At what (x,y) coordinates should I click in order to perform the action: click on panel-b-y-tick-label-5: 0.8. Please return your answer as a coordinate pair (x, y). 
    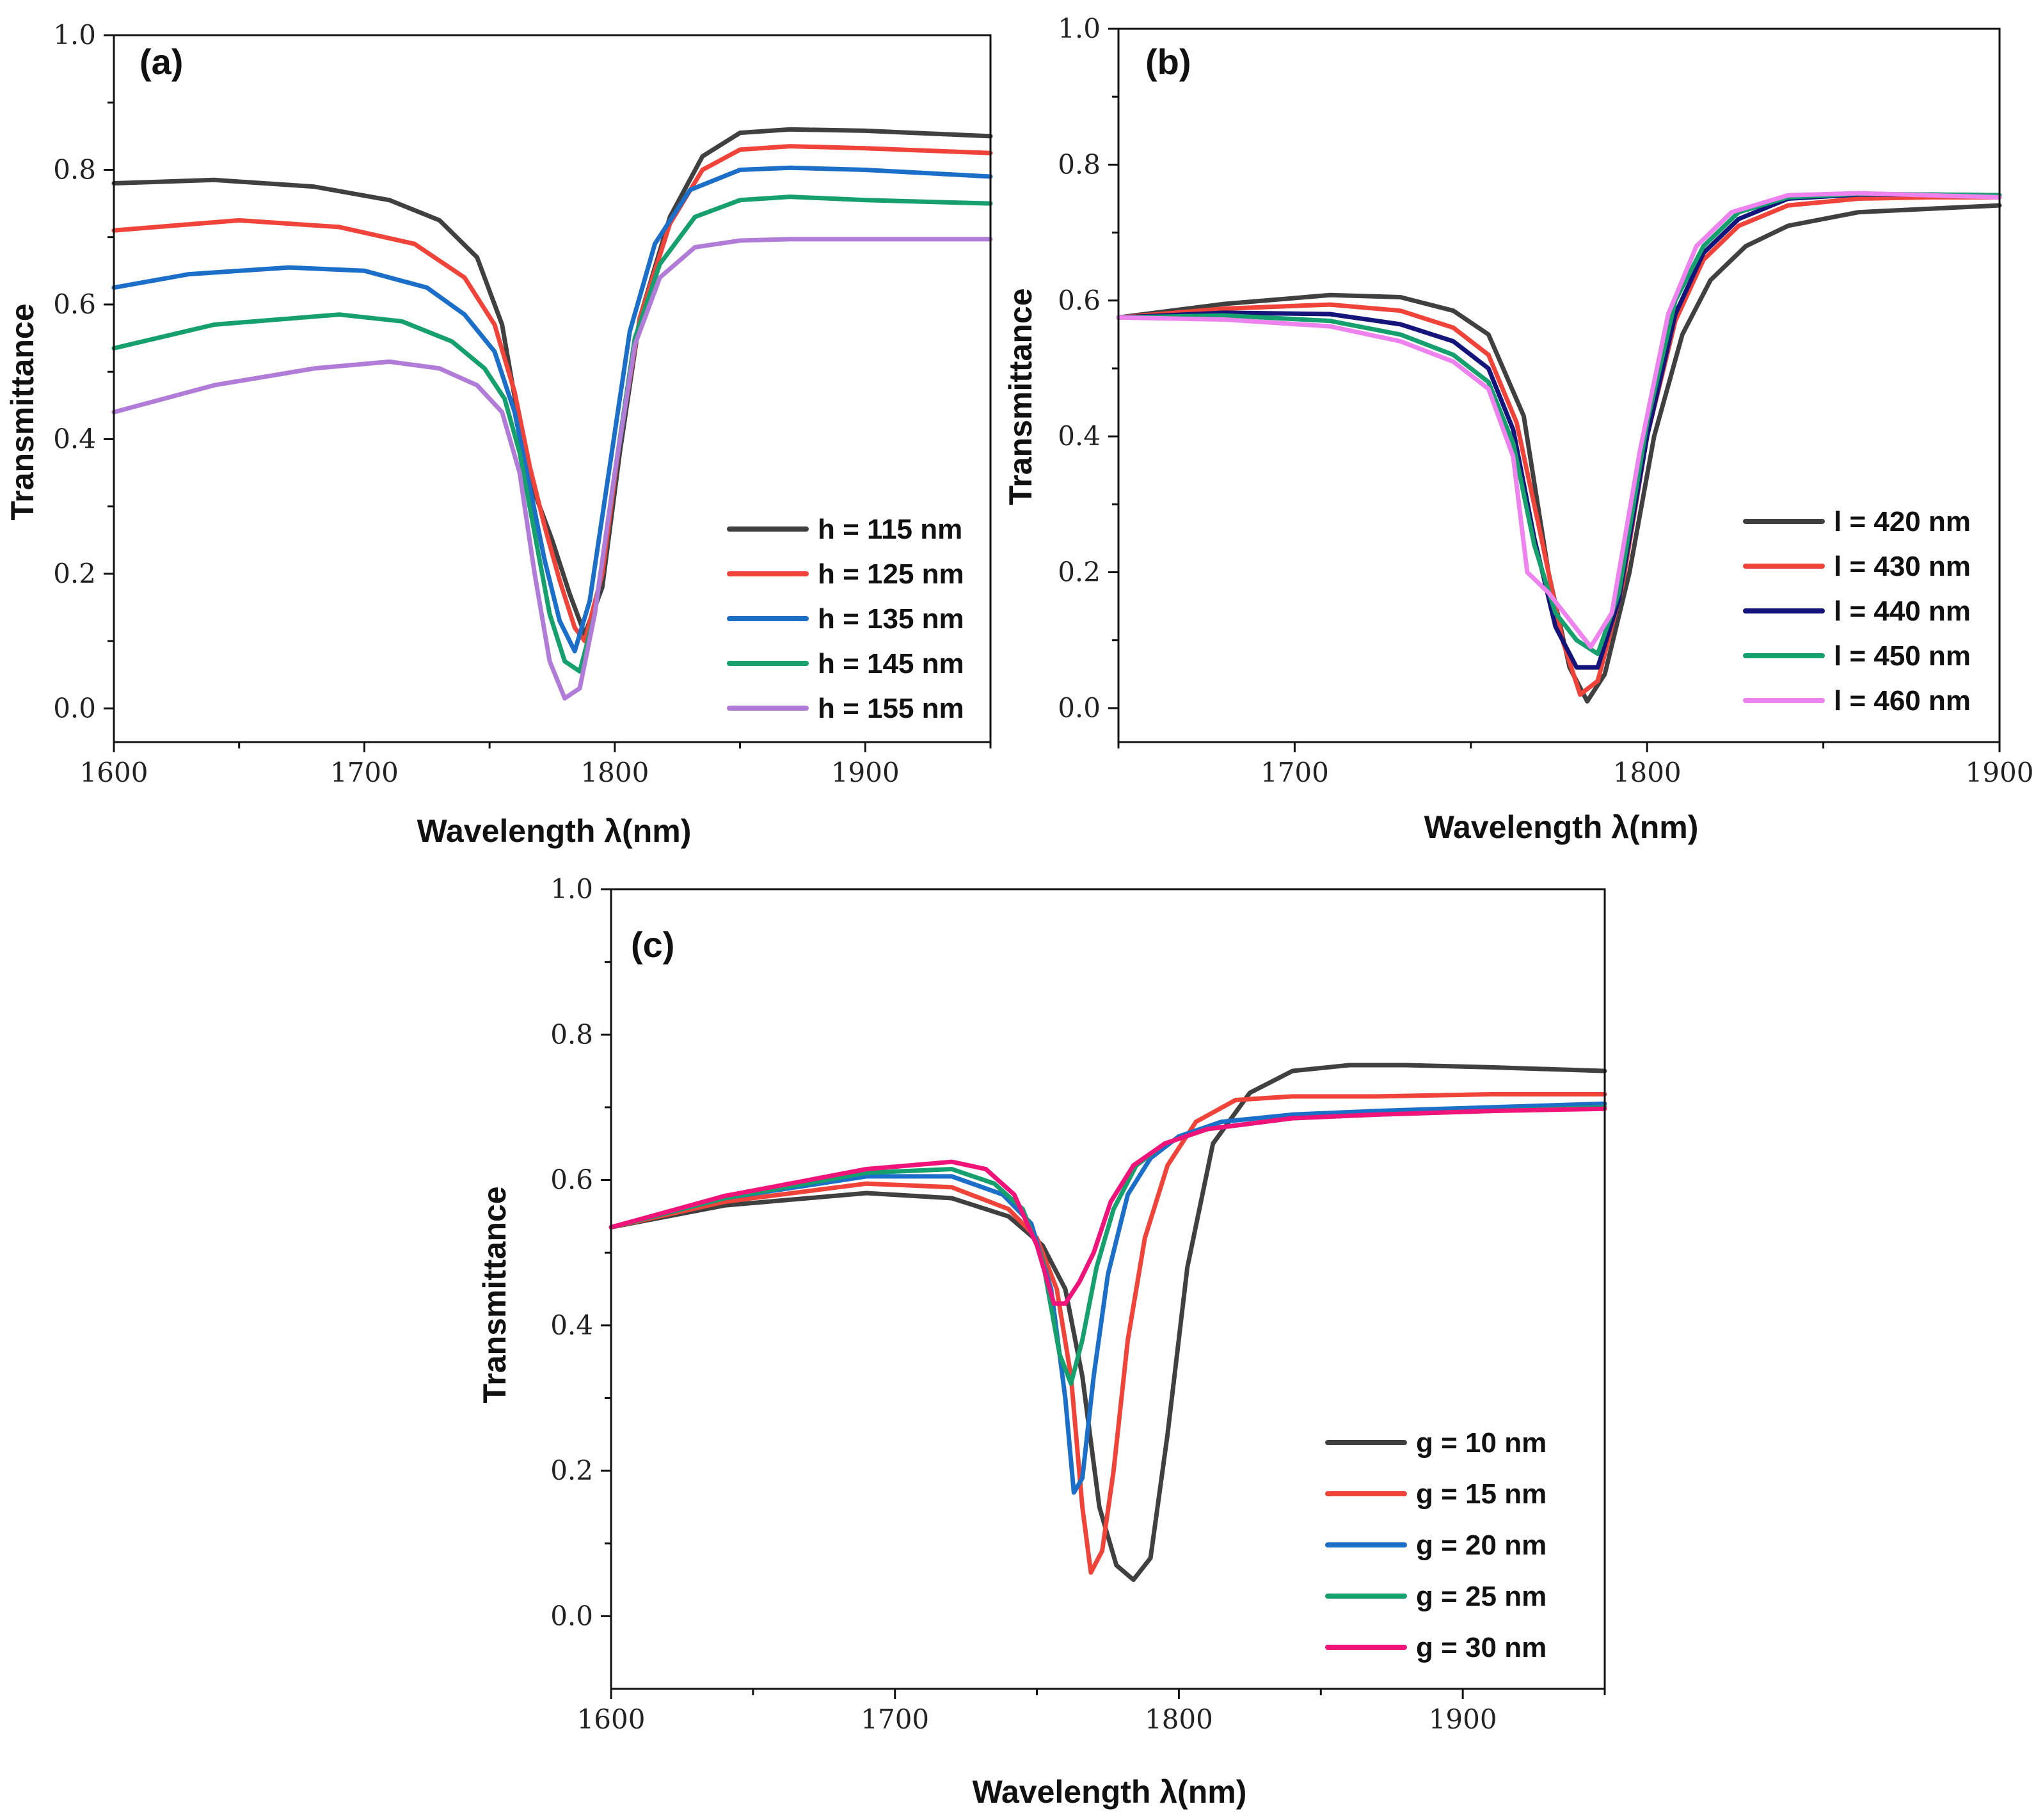
    Looking at the image, I should click on (1079, 164).